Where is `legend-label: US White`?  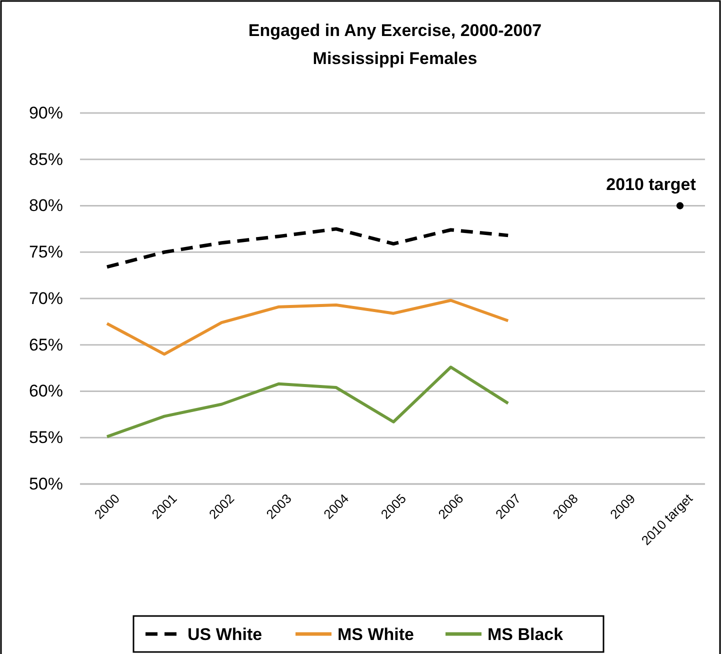 legend-label: US White is located at coordinates (225, 634).